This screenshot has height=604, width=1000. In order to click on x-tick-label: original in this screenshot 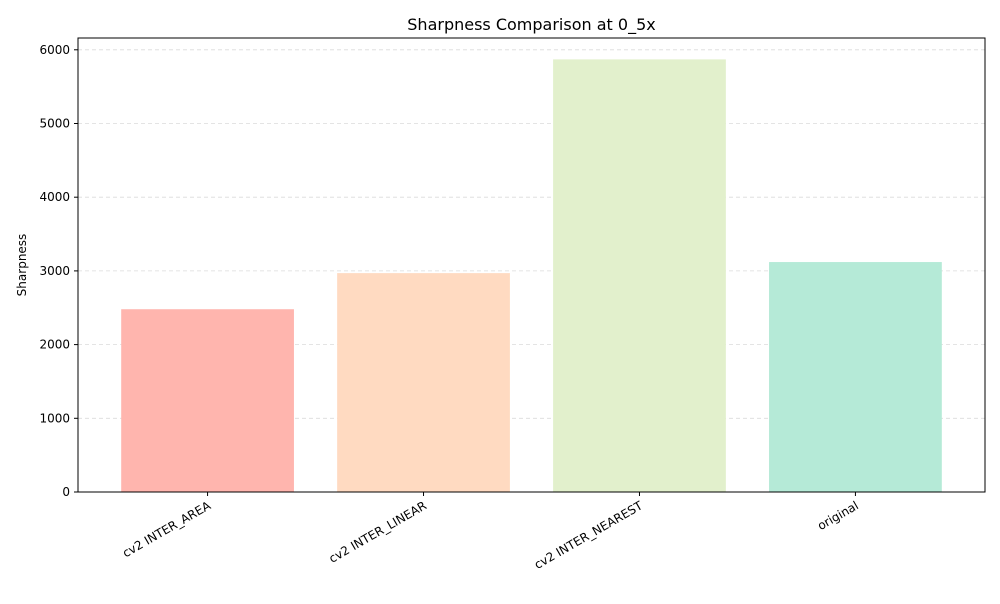, I will do `click(838, 515)`.